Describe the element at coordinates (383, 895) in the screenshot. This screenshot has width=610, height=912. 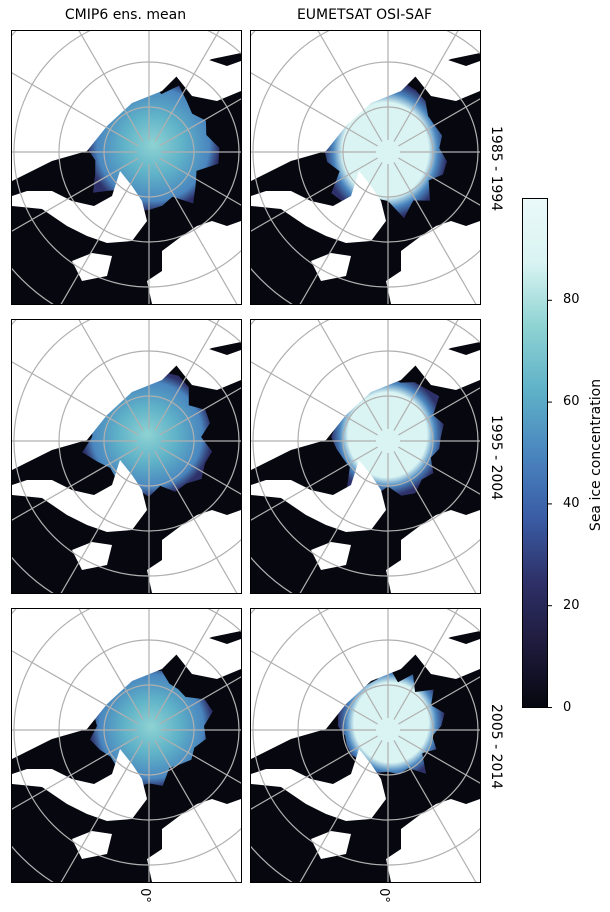
I see `longitude-label-right: 0°` at that location.